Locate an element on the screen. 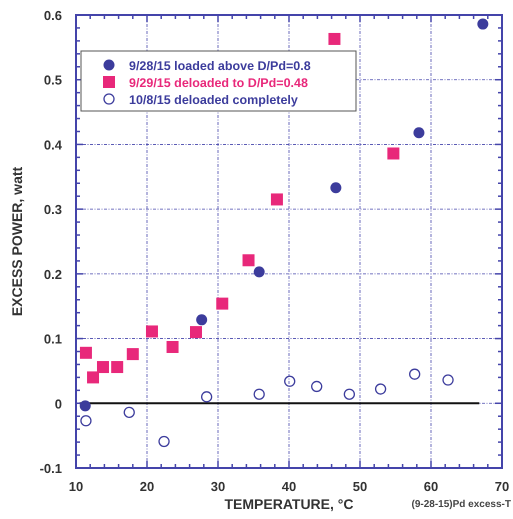  y-tick-label: 0 is located at coordinates (58, 404).